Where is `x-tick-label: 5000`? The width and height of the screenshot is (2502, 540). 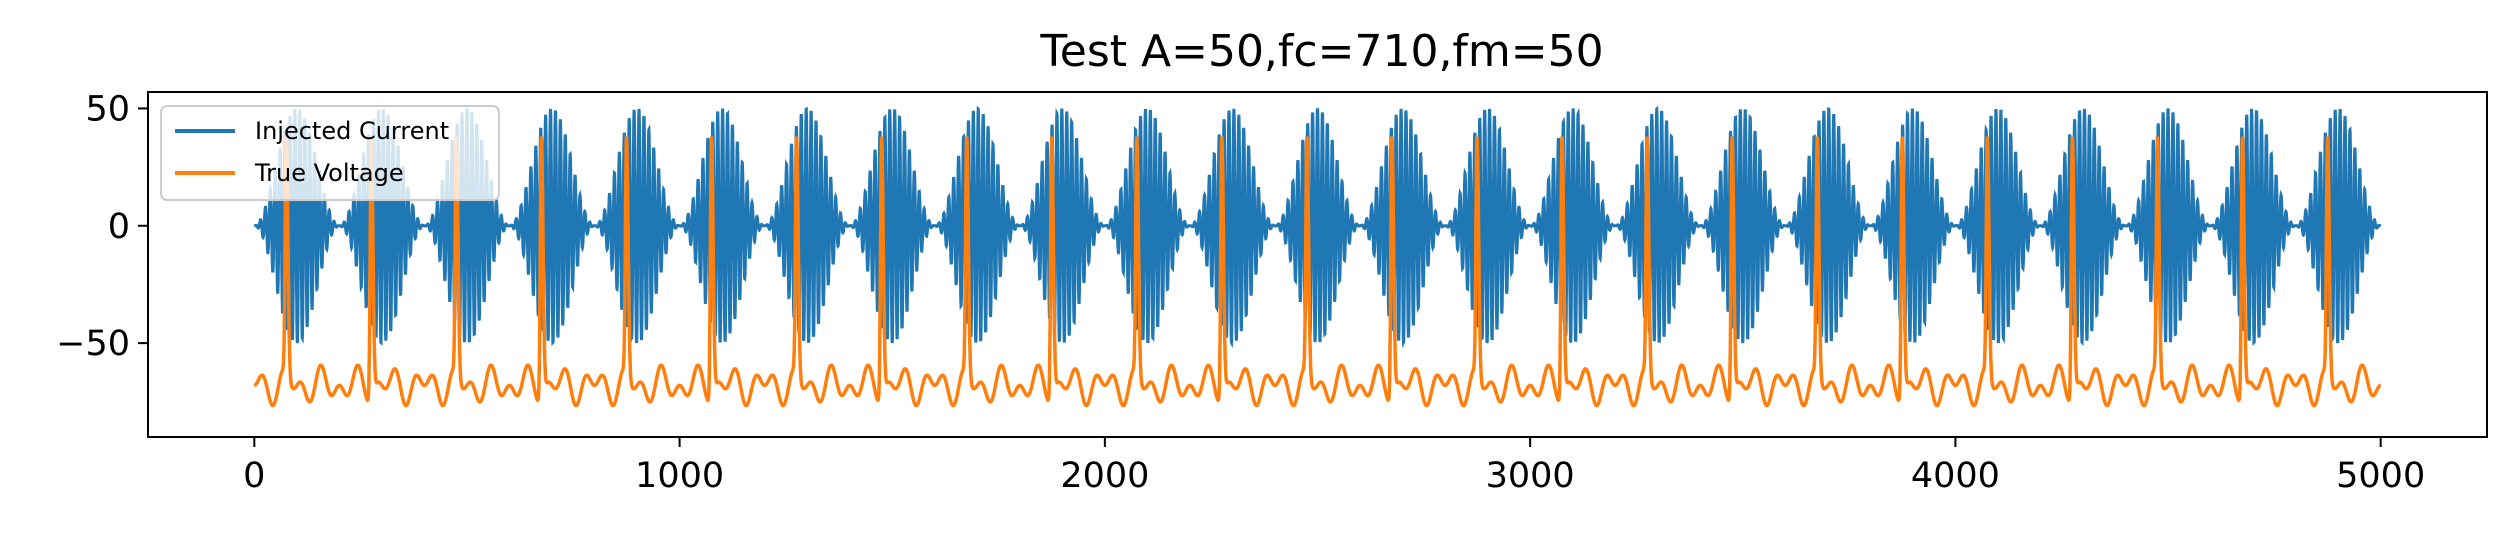 x-tick-label: 5000 is located at coordinates (2380, 476).